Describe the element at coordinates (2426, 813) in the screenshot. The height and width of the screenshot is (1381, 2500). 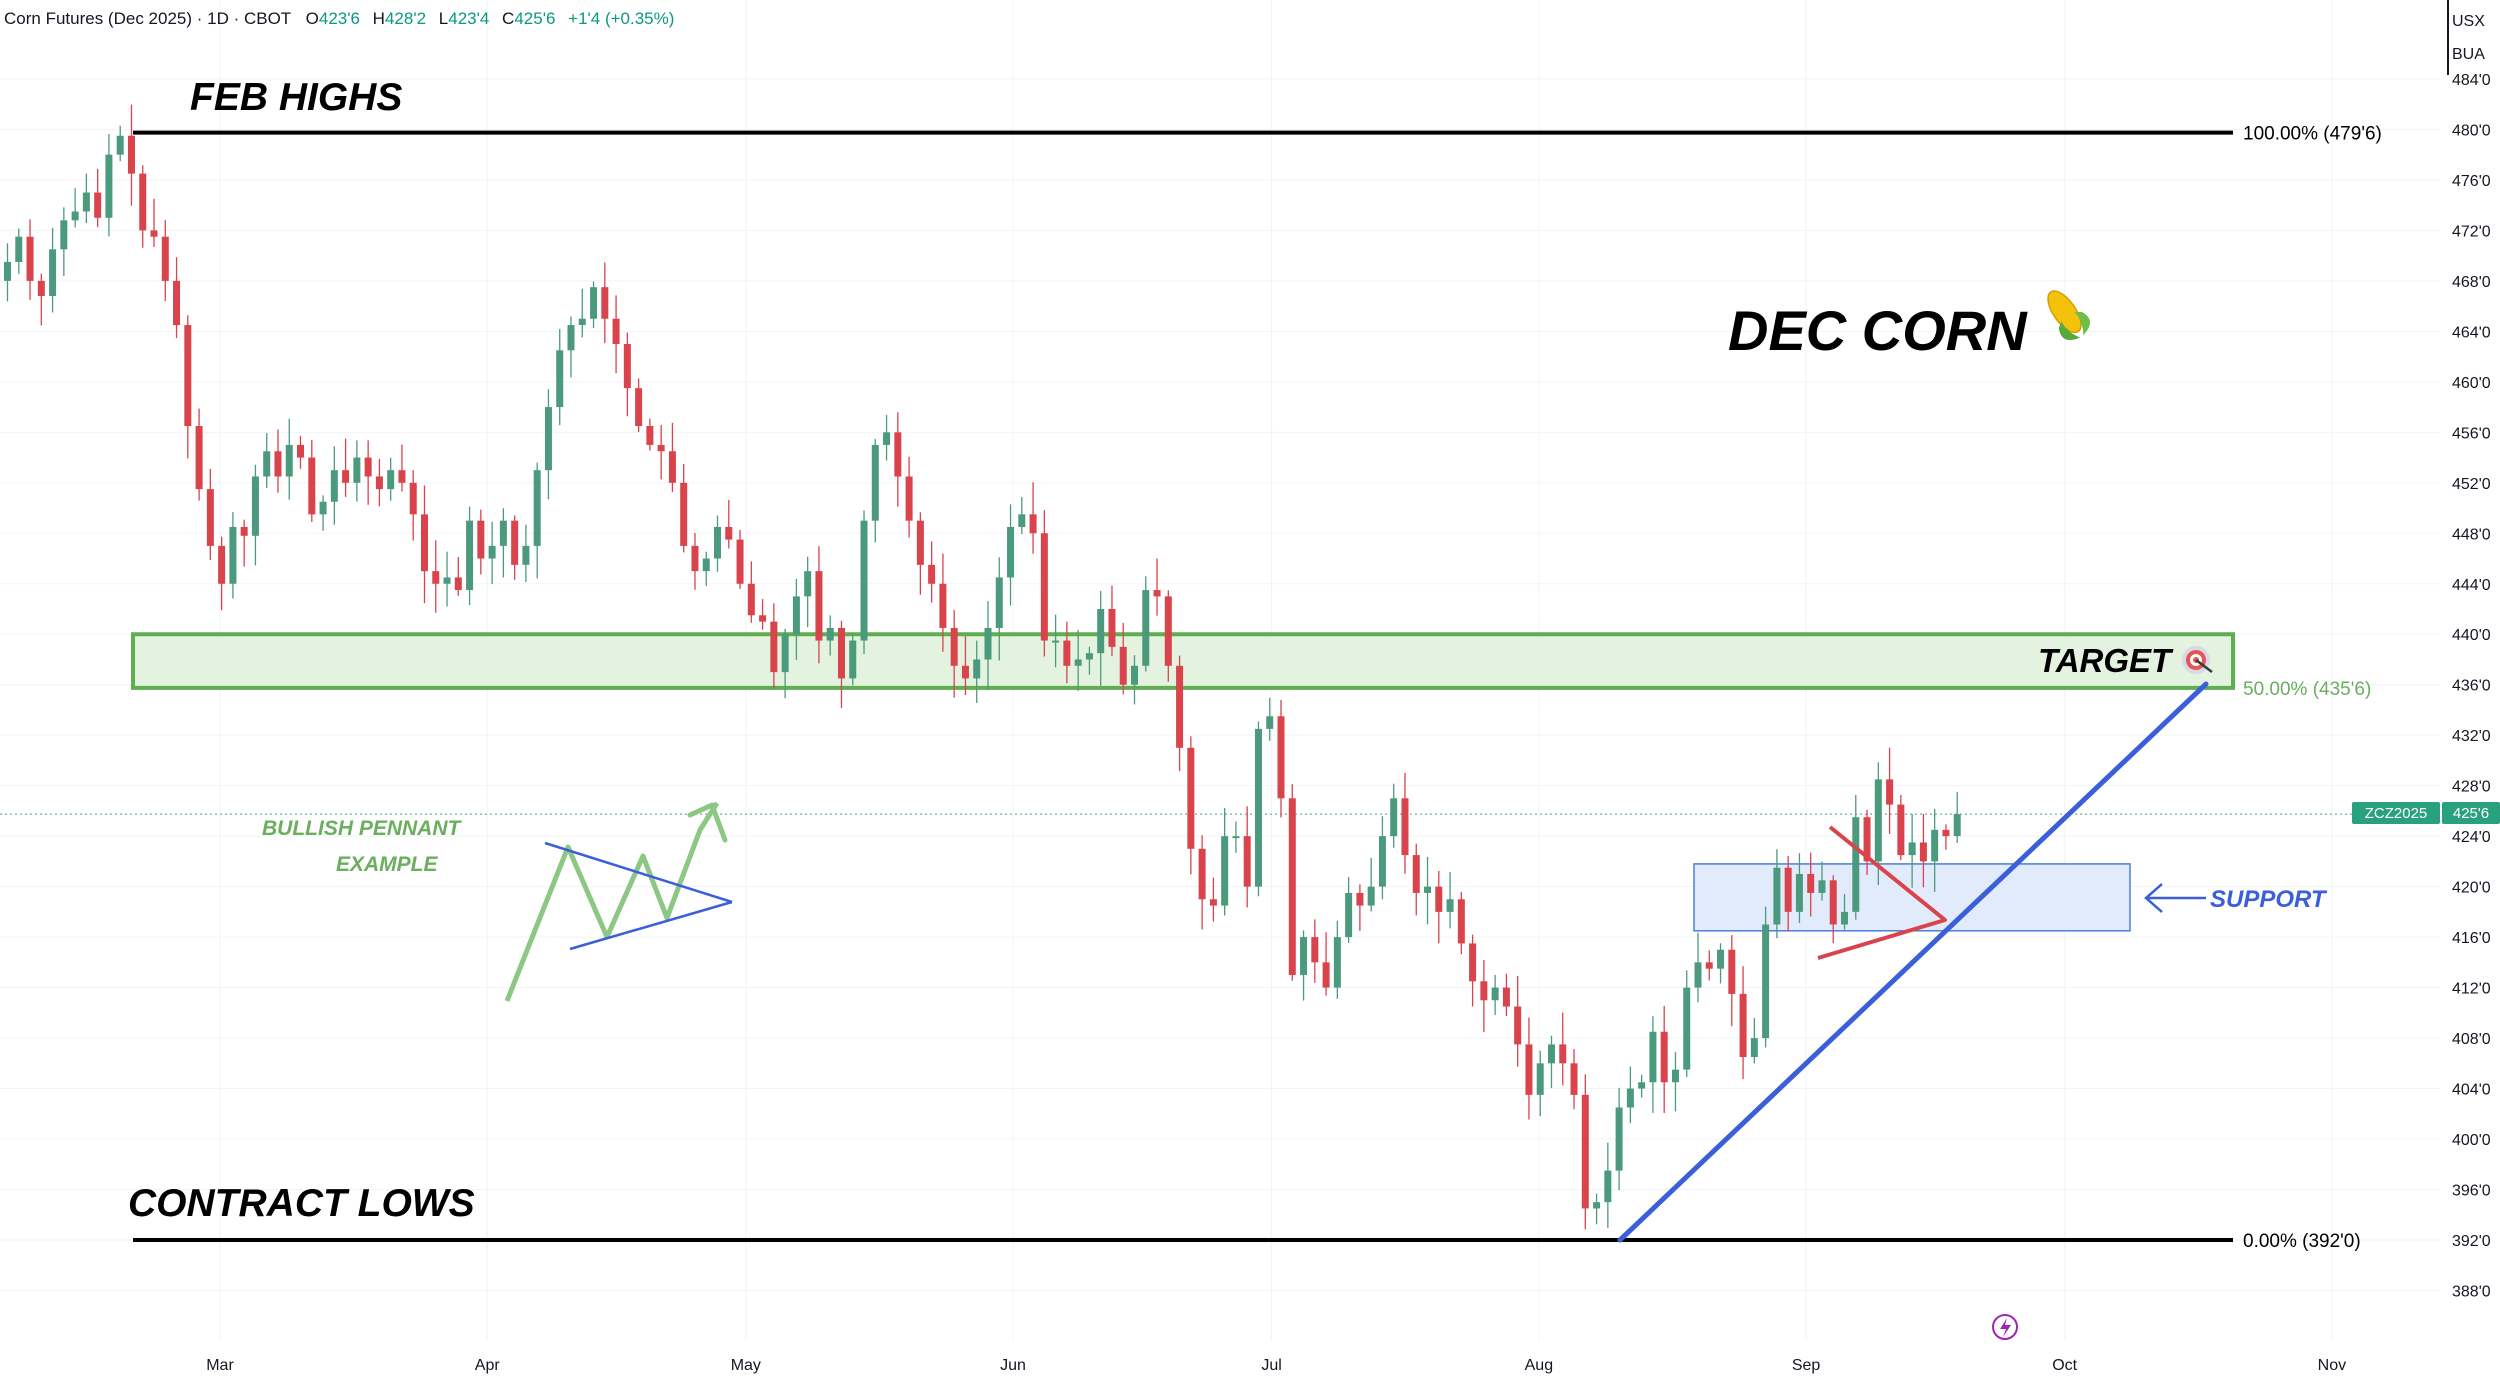
I see `last-price-badge: ZCZ2025 425'6` at that location.